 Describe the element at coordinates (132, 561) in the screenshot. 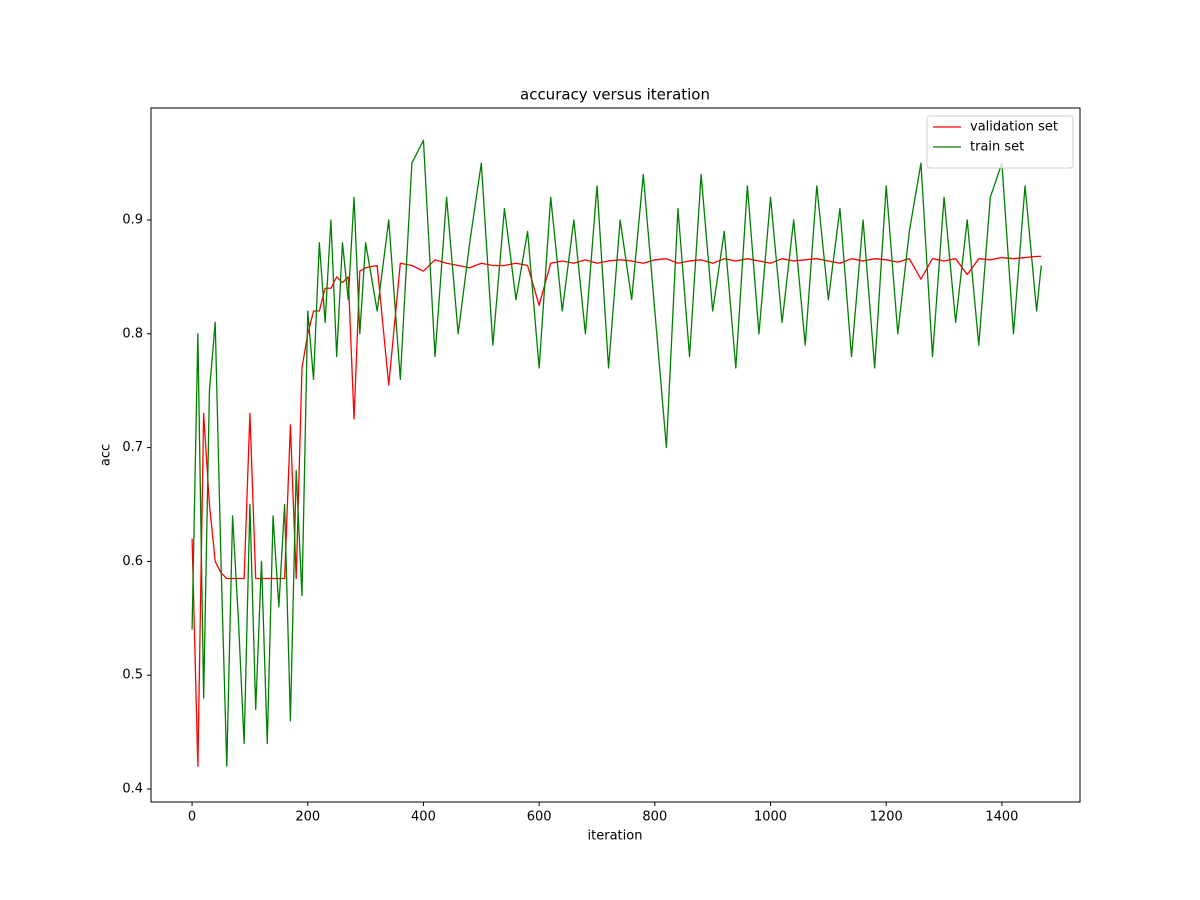

I see `y-tick-label: 0.6` at that location.